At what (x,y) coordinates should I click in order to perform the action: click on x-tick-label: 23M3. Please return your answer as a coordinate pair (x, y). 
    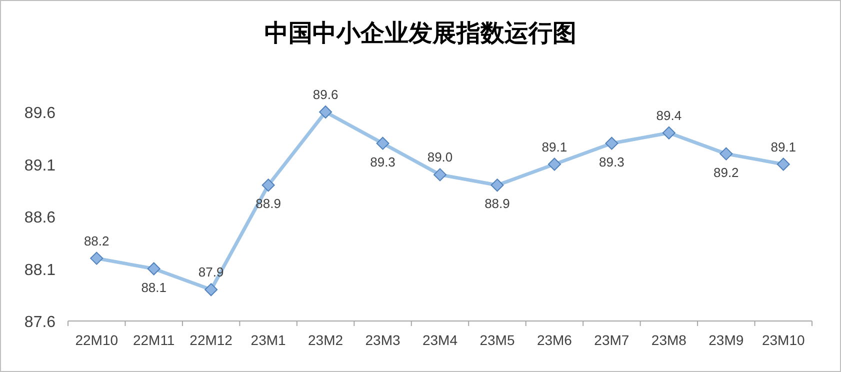
    Looking at the image, I should click on (382, 340).